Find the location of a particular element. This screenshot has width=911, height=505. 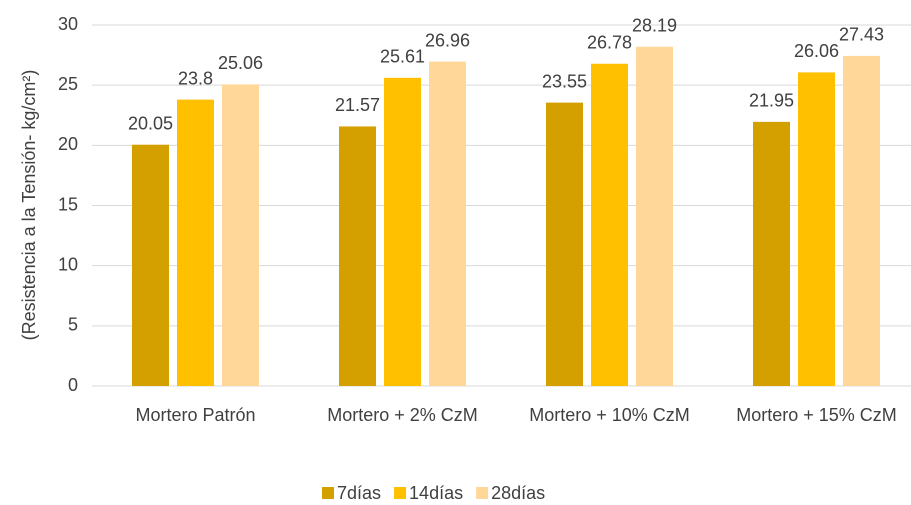

data-label: 28.19 is located at coordinates (654, 26).